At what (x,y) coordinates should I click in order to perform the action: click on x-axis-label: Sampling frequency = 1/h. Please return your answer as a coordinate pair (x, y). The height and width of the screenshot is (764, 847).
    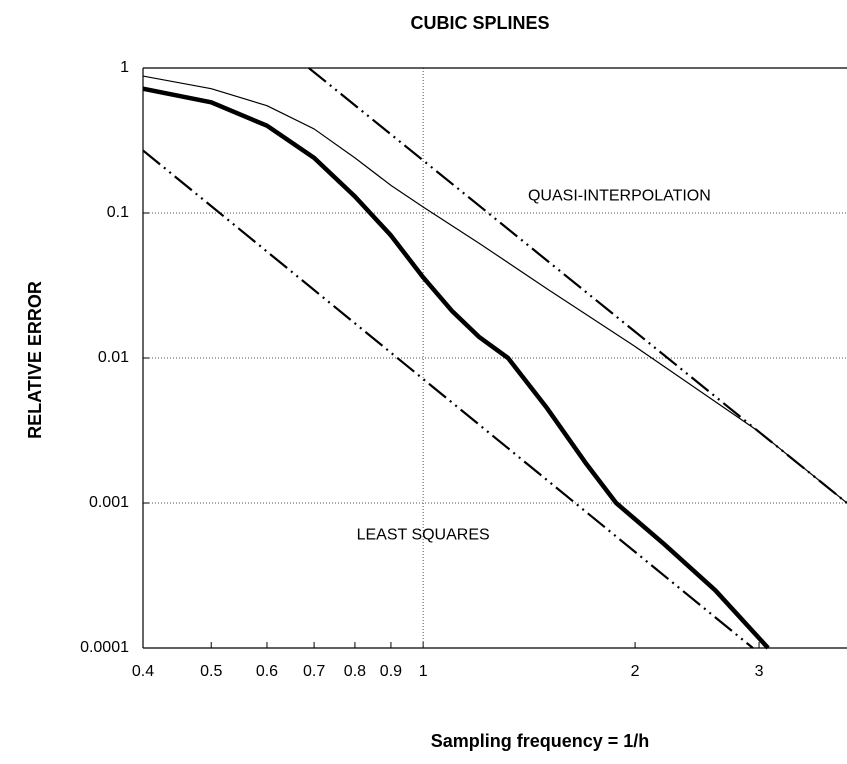
    Looking at the image, I should click on (540, 741).